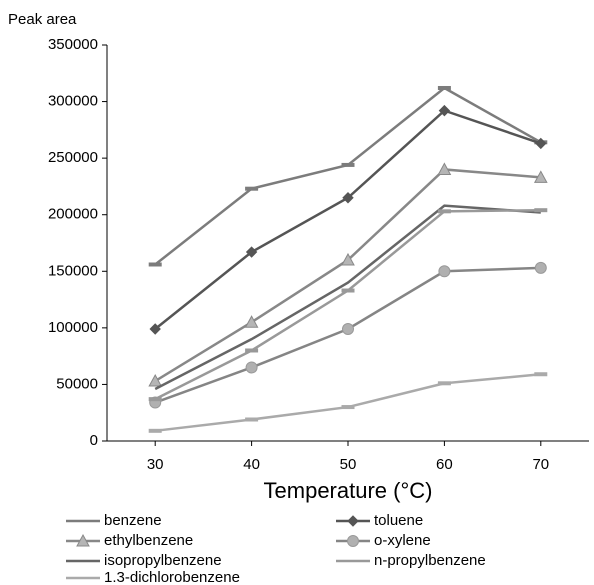 This screenshot has height=585, width=594. Describe the element at coordinates (540, 464) in the screenshot. I see `x-tick-label: 70` at that location.